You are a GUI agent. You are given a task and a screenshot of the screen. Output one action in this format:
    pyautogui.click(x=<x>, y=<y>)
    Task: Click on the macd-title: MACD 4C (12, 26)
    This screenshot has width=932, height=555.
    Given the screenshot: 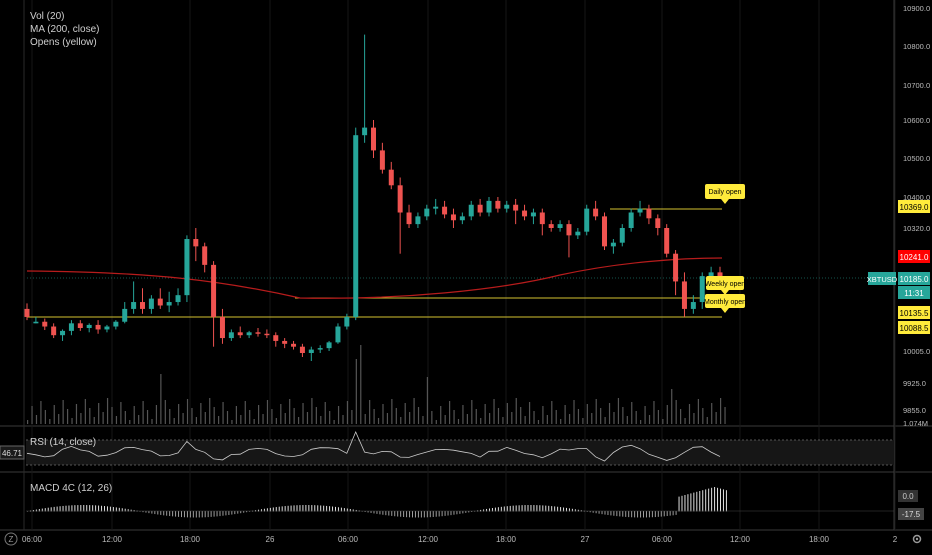 What is the action you would take?
    pyautogui.click(x=71, y=488)
    